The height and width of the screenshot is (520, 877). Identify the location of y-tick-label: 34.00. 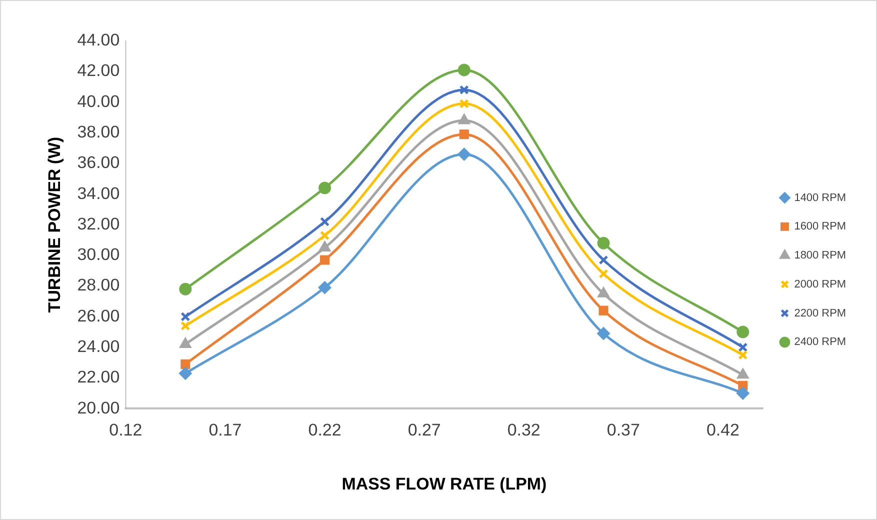
(98, 193).